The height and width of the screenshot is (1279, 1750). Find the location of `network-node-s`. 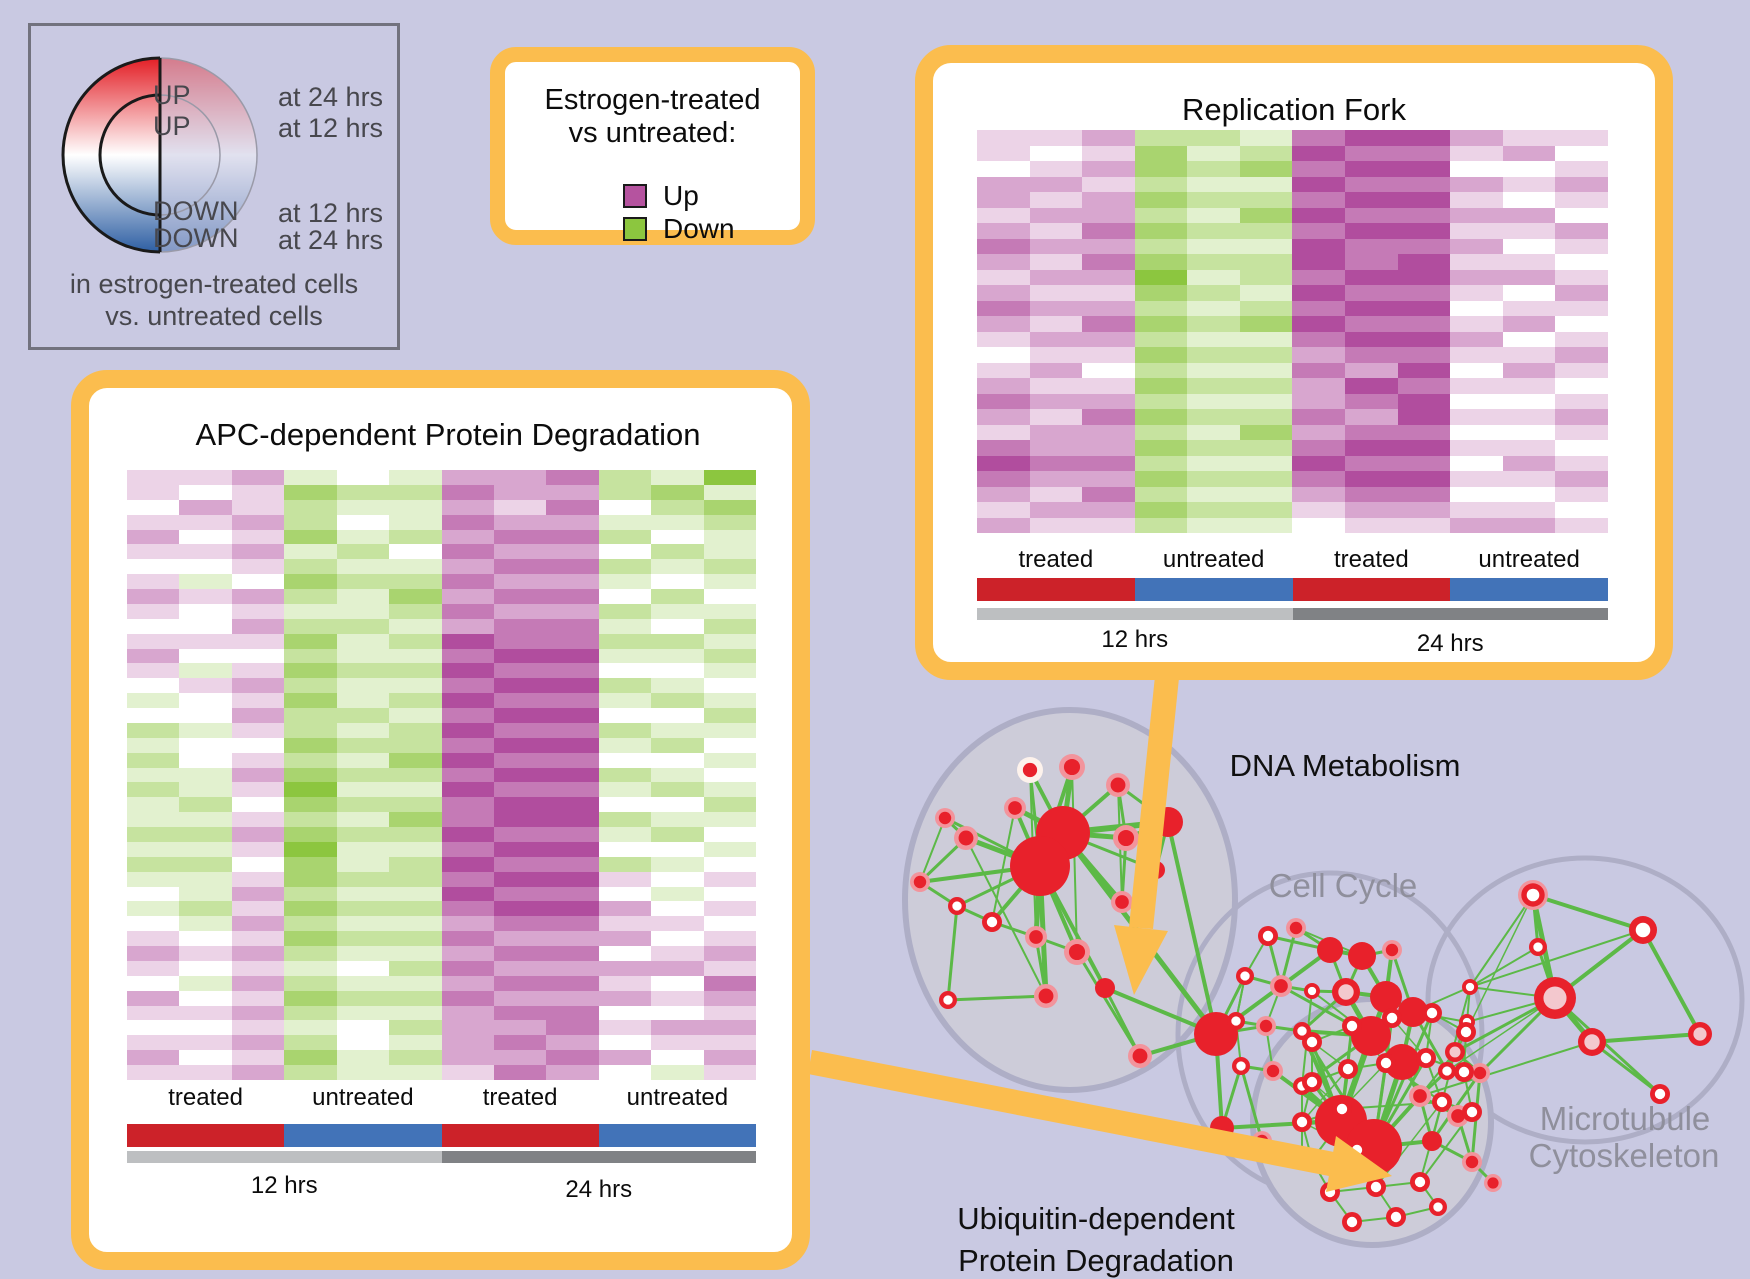

network-node-s is located at coordinates (1105, 988).